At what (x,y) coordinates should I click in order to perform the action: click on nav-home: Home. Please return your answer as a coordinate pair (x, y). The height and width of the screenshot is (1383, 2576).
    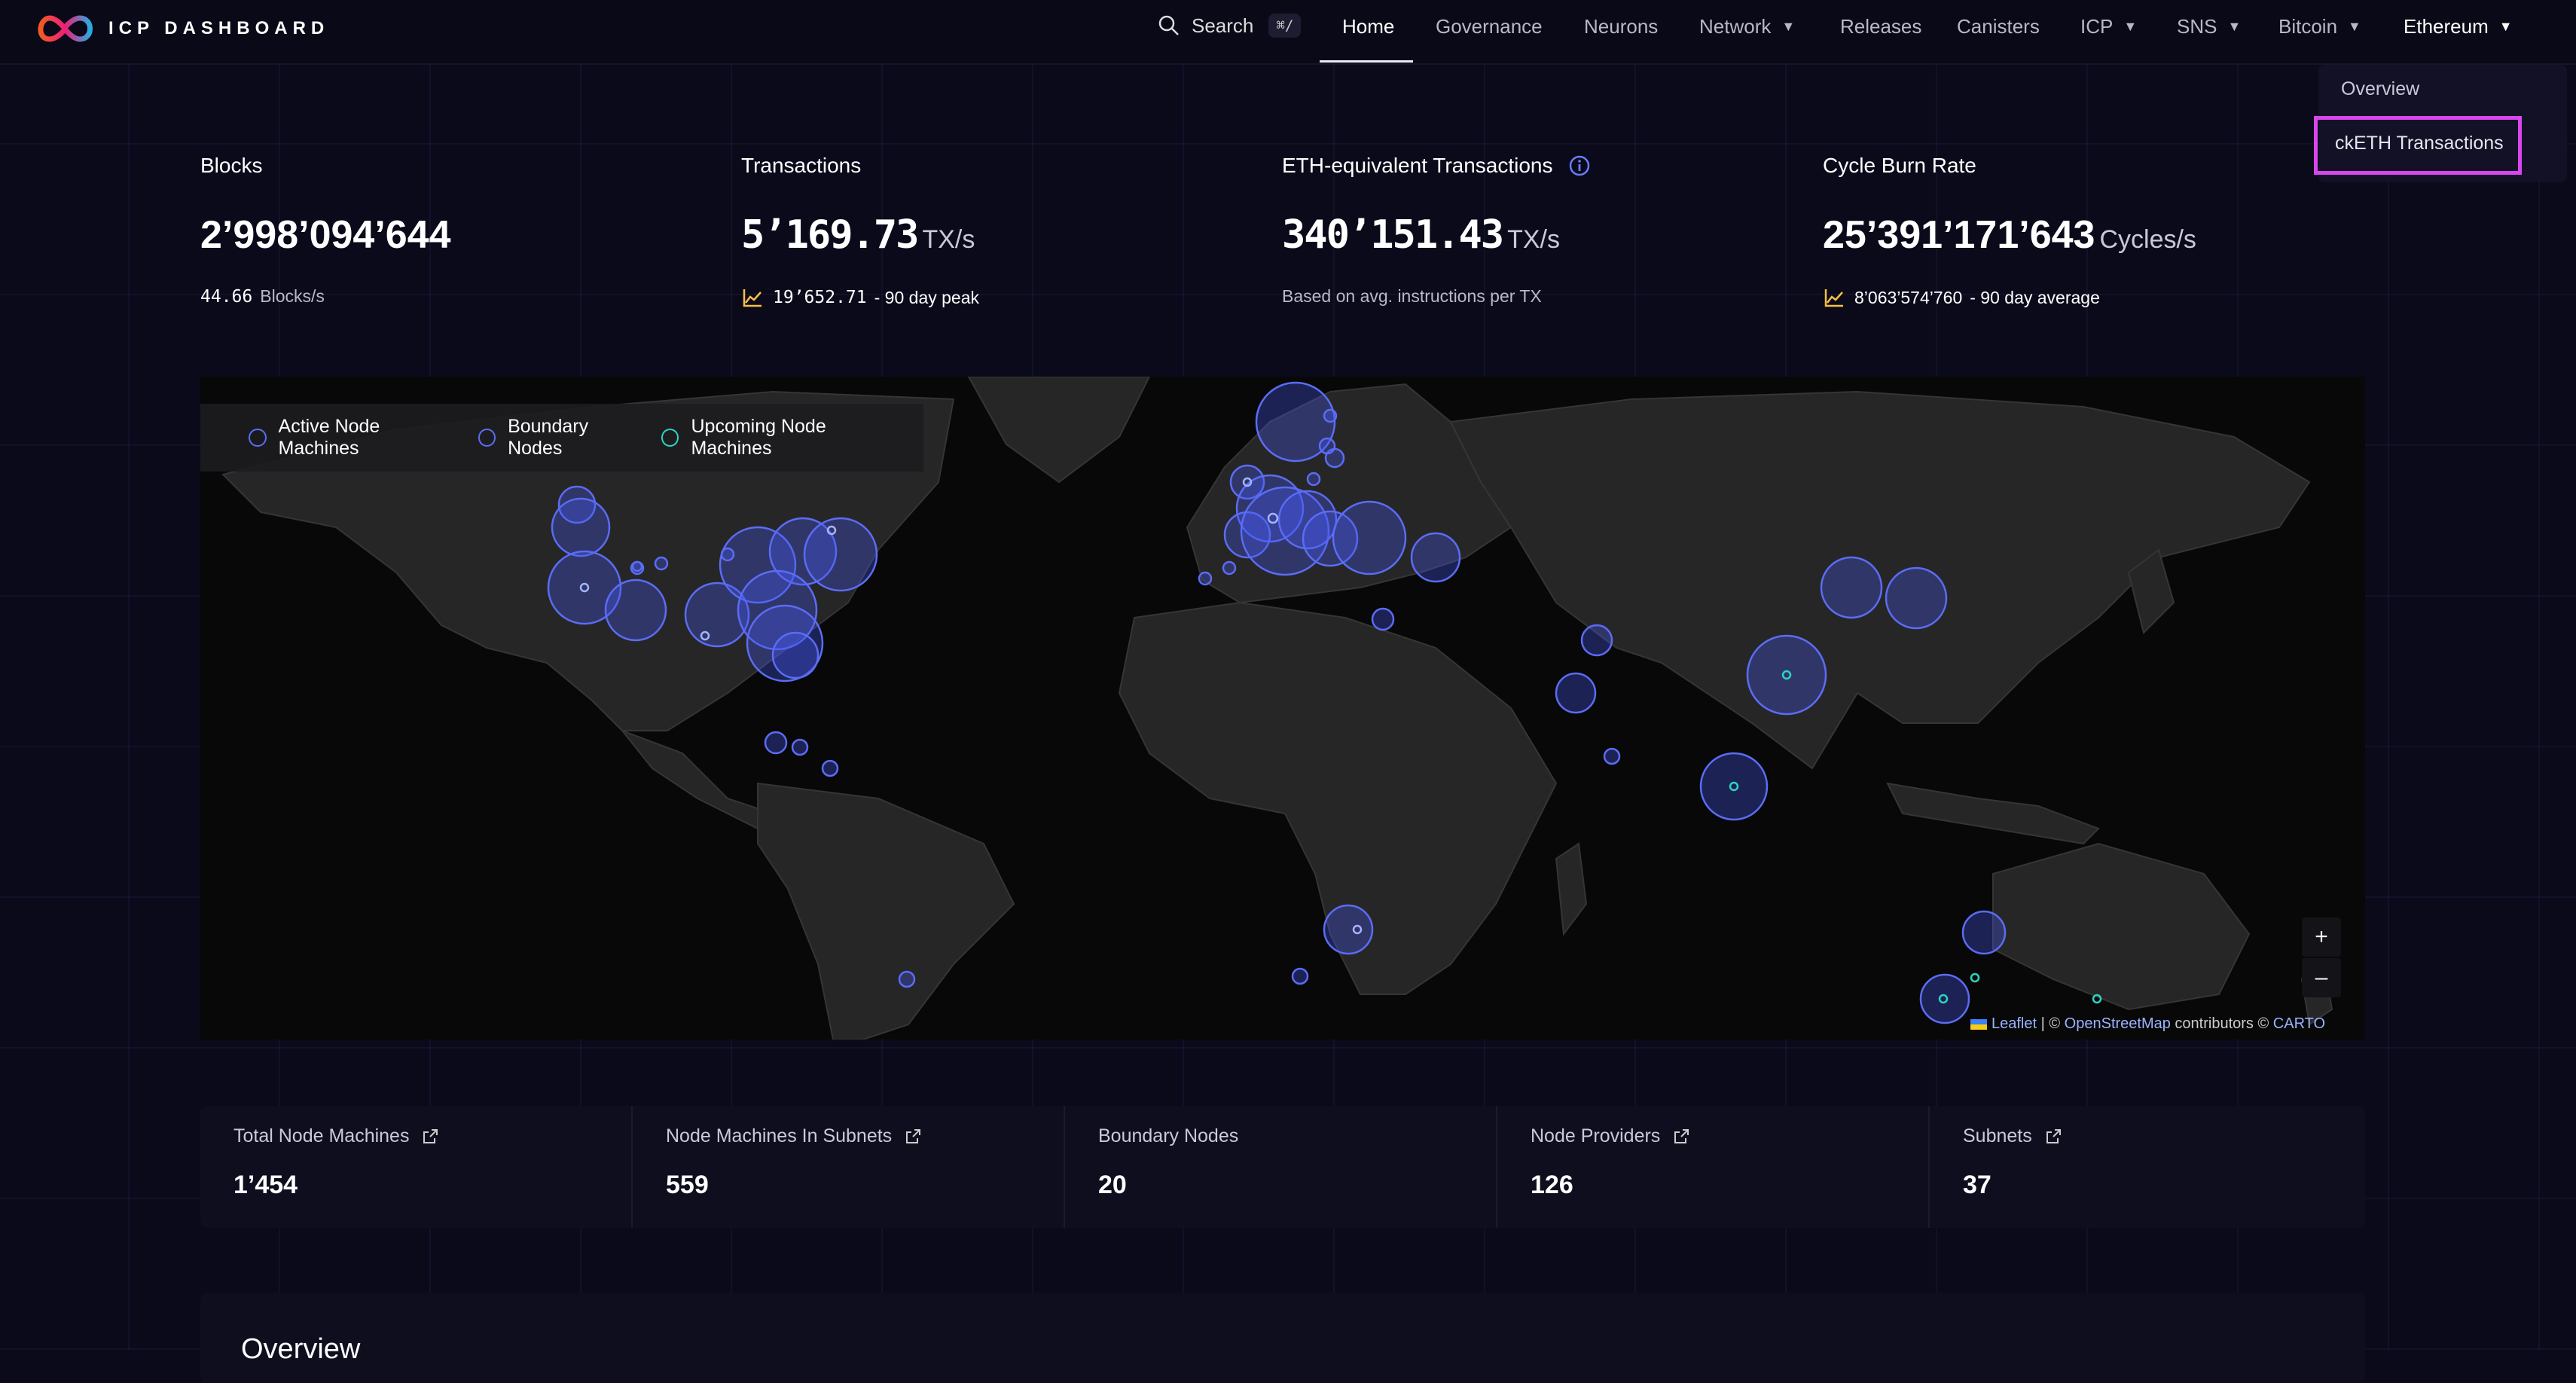
    Looking at the image, I should click on (1369, 26).